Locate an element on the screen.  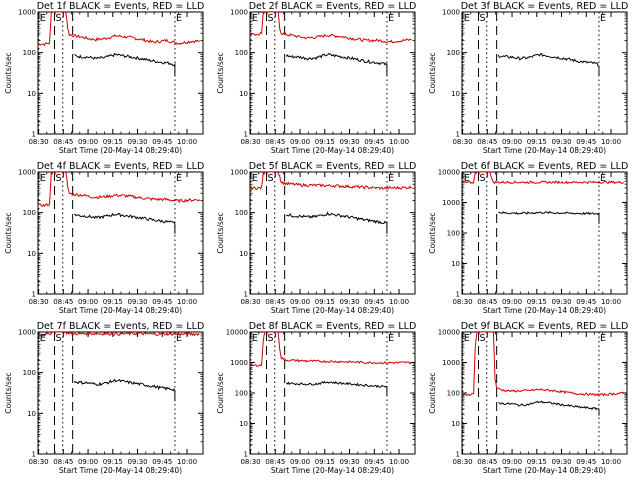
panel-title: Det 1f BLACK = Events, RED = LLD is located at coordinates (121, 6).